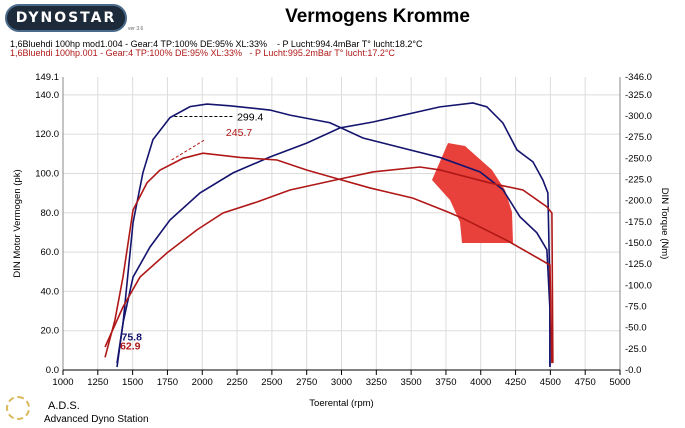  Describe the element at coordinates (18, 408) in the screenshot. I see `ads-logo-icon` at that location.